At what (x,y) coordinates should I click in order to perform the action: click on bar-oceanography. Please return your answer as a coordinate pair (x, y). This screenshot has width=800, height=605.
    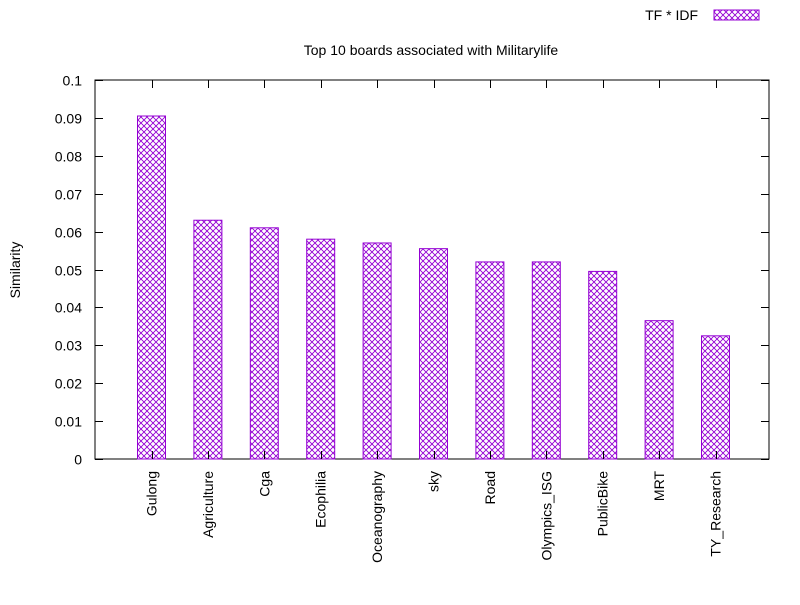
    Looking at the image, I should click on (377, 351).